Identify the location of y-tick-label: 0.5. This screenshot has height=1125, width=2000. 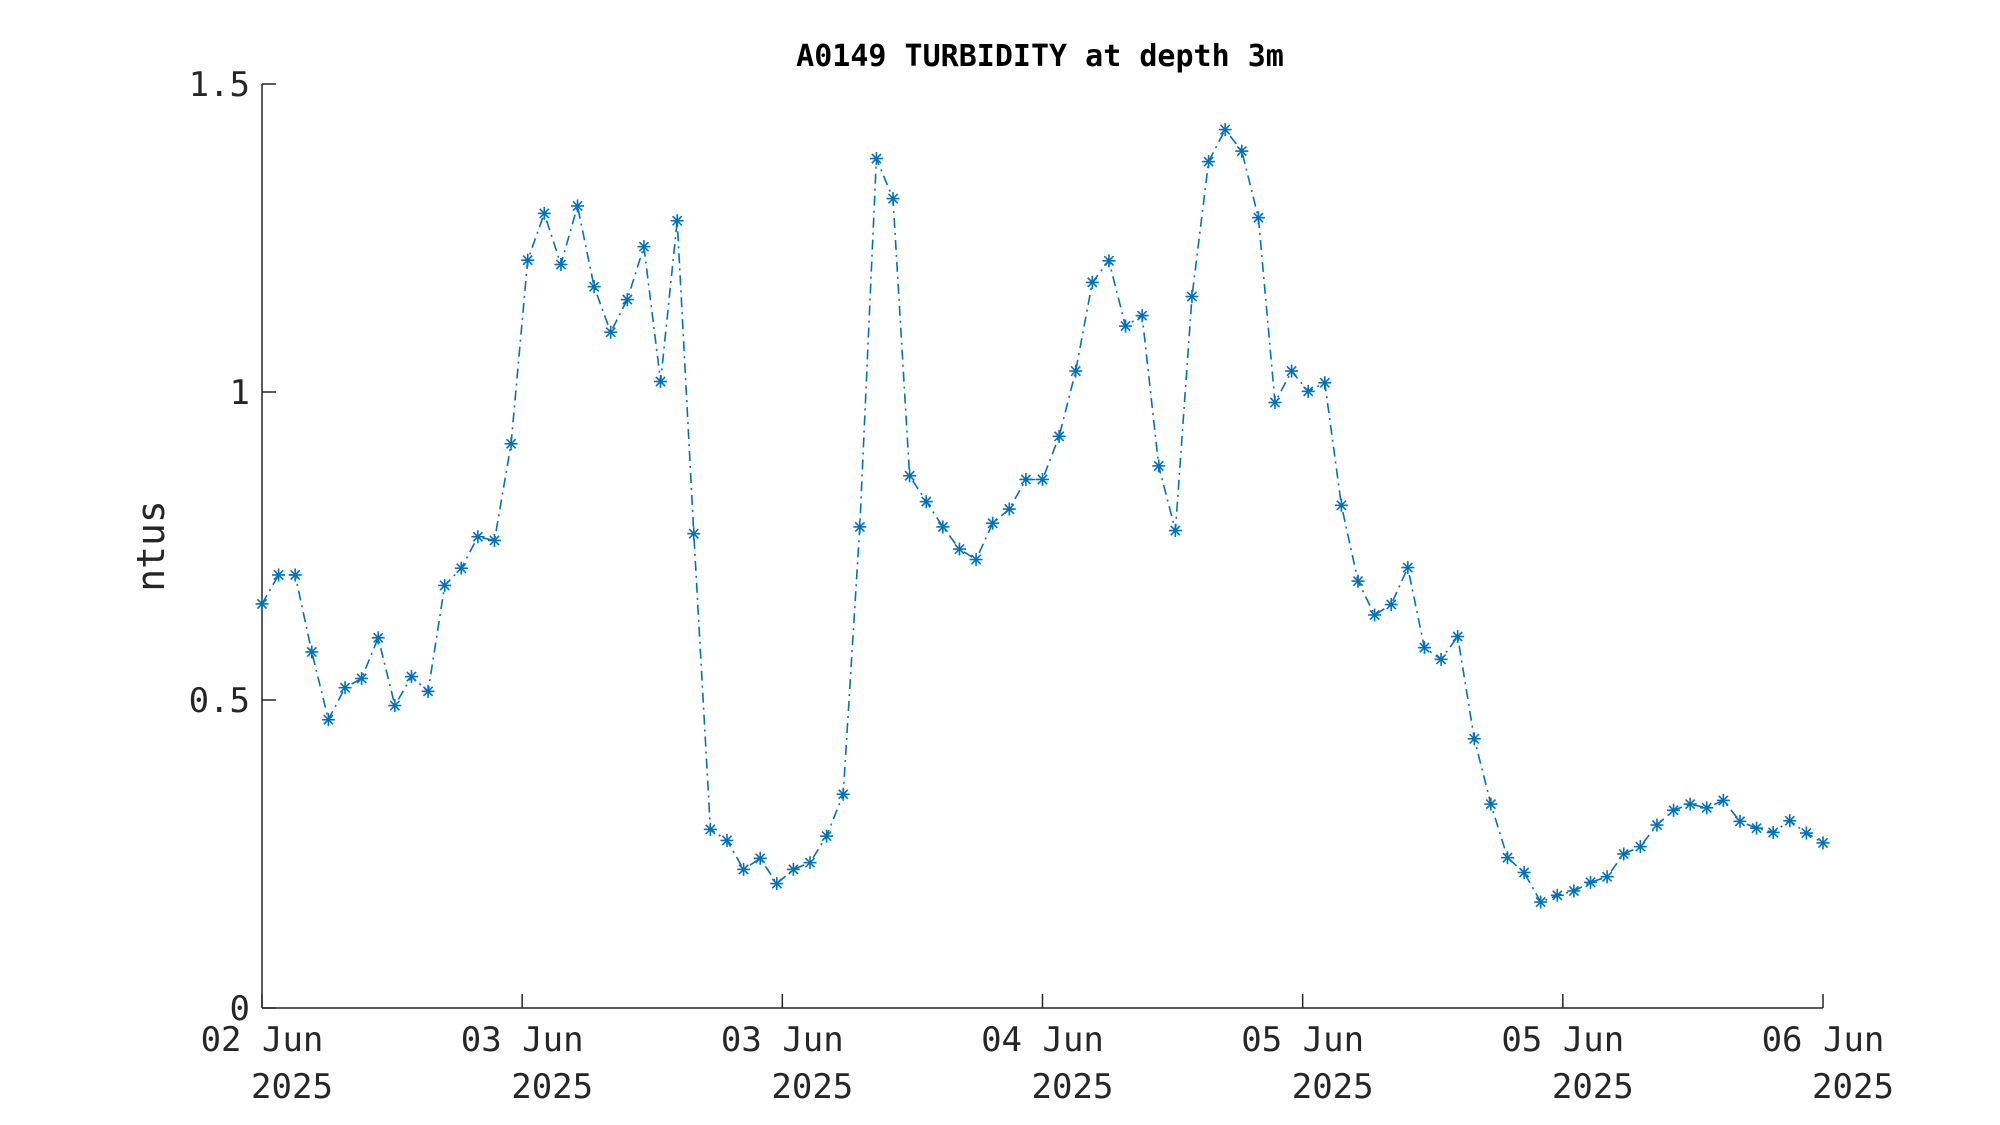
(219, 701).